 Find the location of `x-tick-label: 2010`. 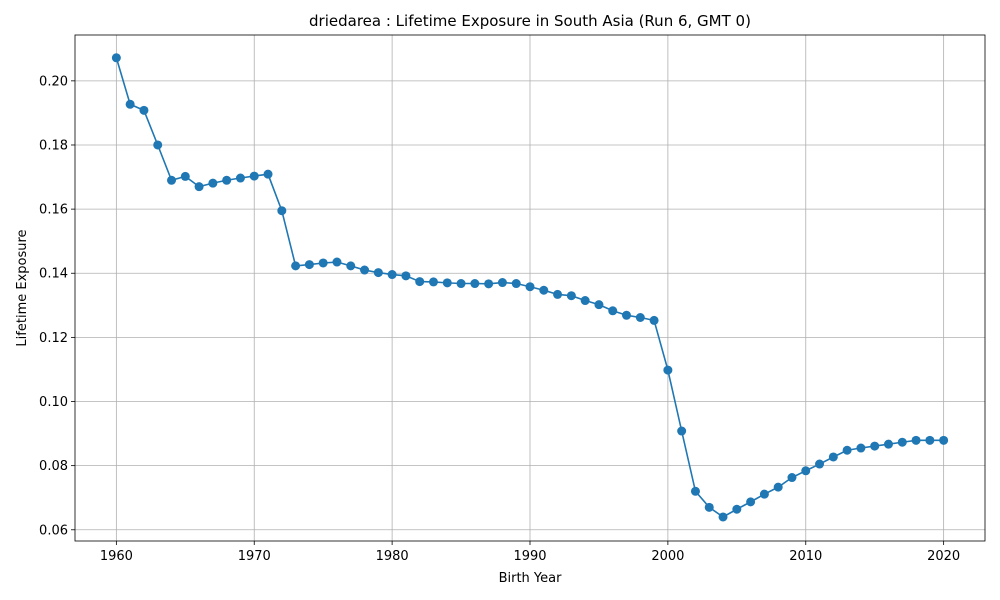

x-tick-label: 2010 is located at coordinates (805, 556).